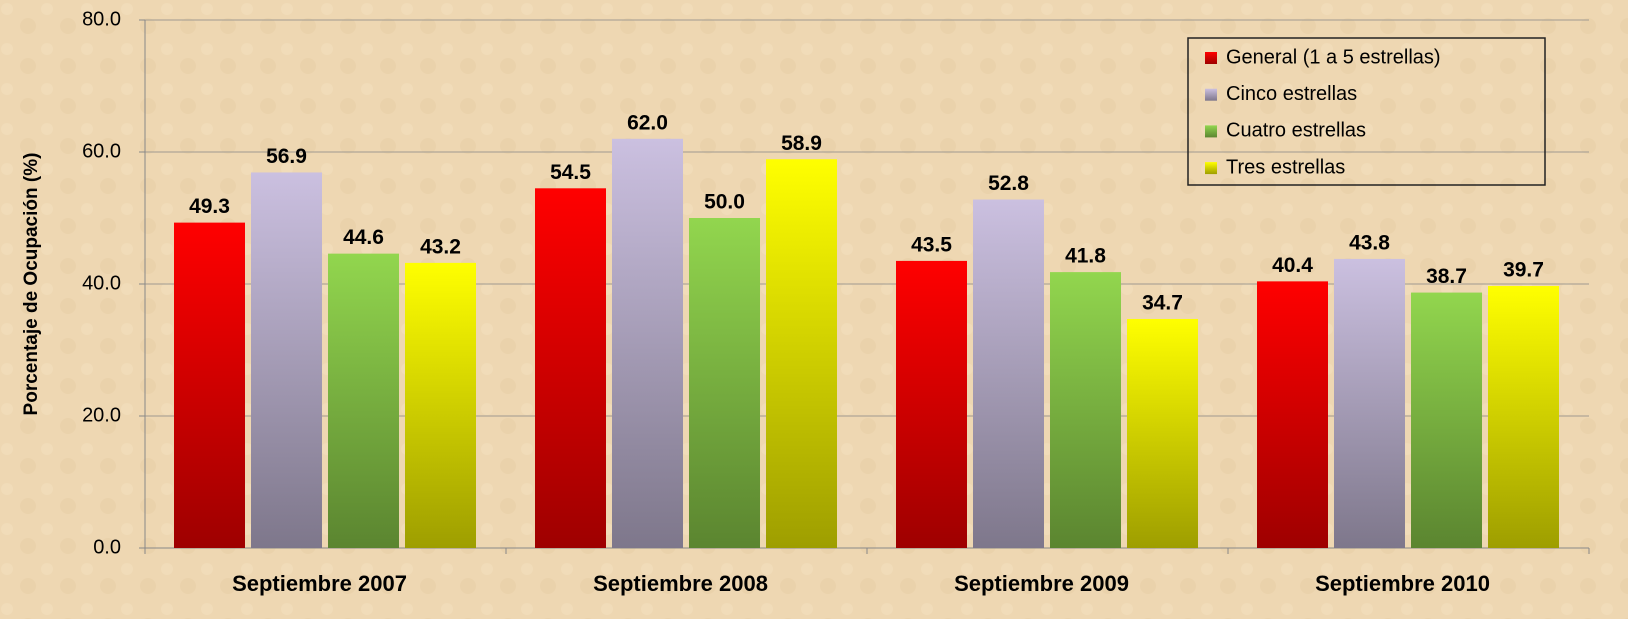  Describe the element at coordinates (680, 583) in the screenshot. I see `x-tick-label: Septiembre 2008` at that location.